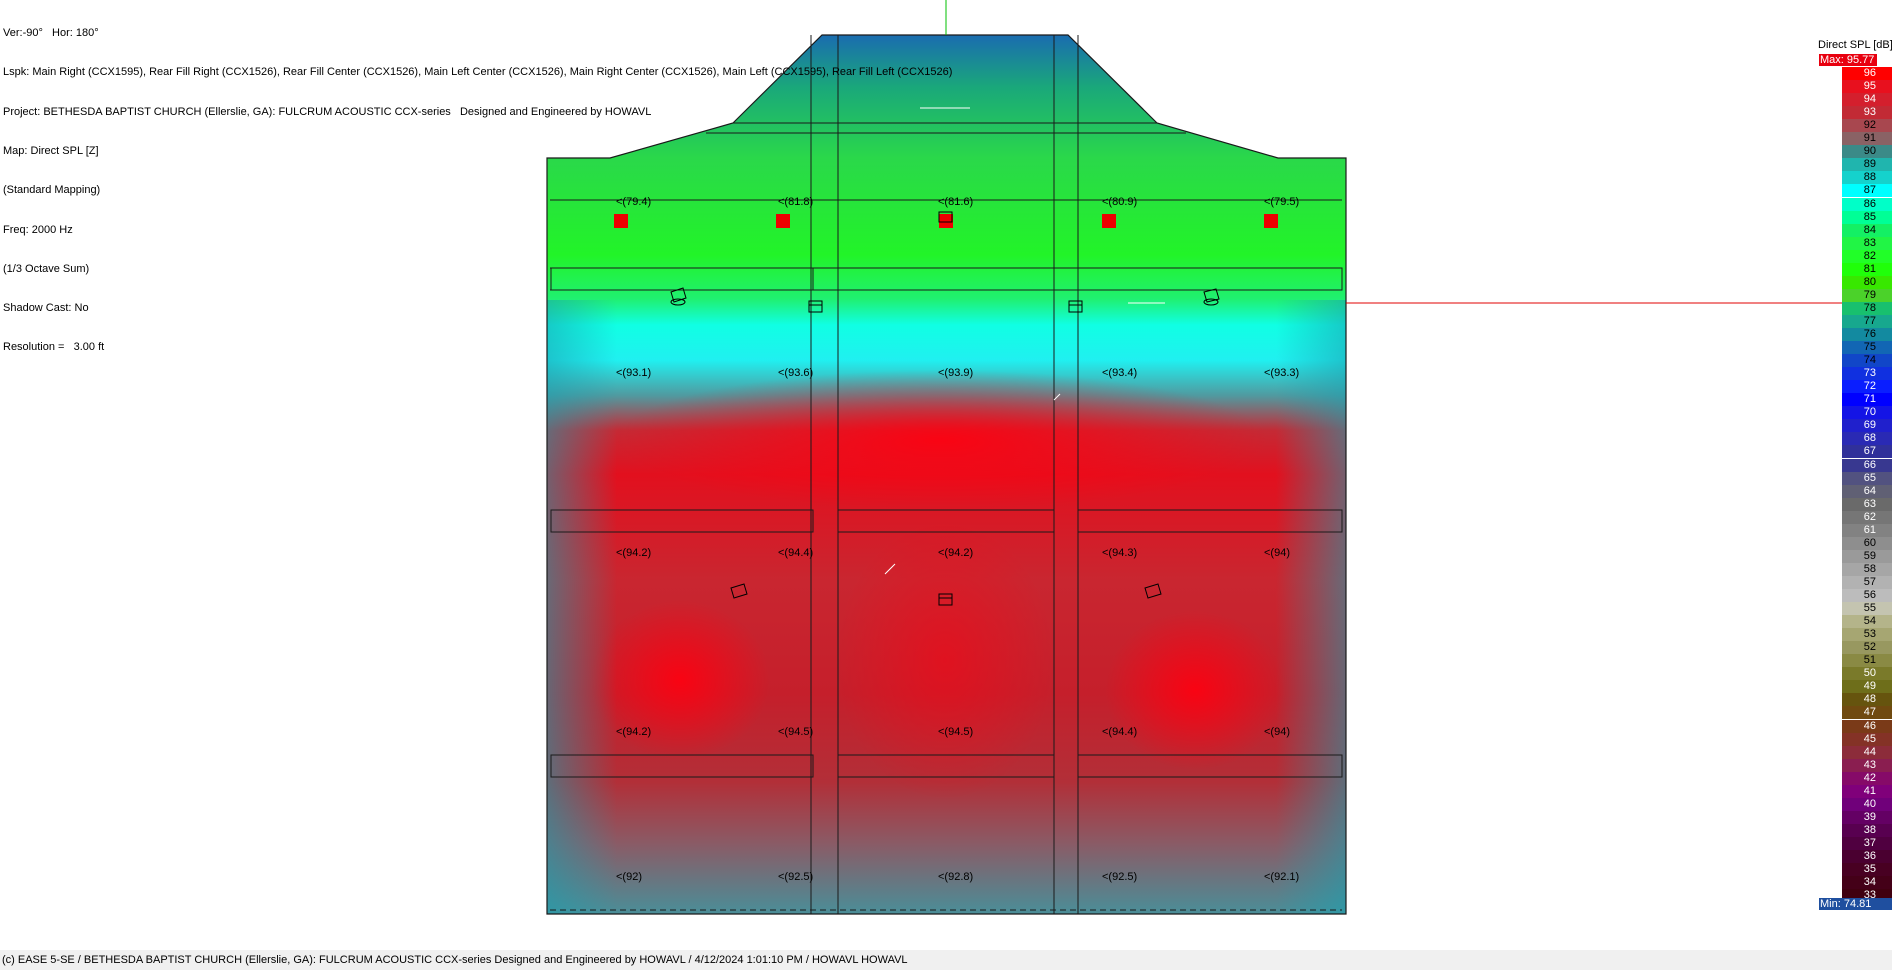  What do you see at coordinates (1869, 164) in the screenshot?
I see `legend-scale-label: 89` at bounding box center [1869, 164].